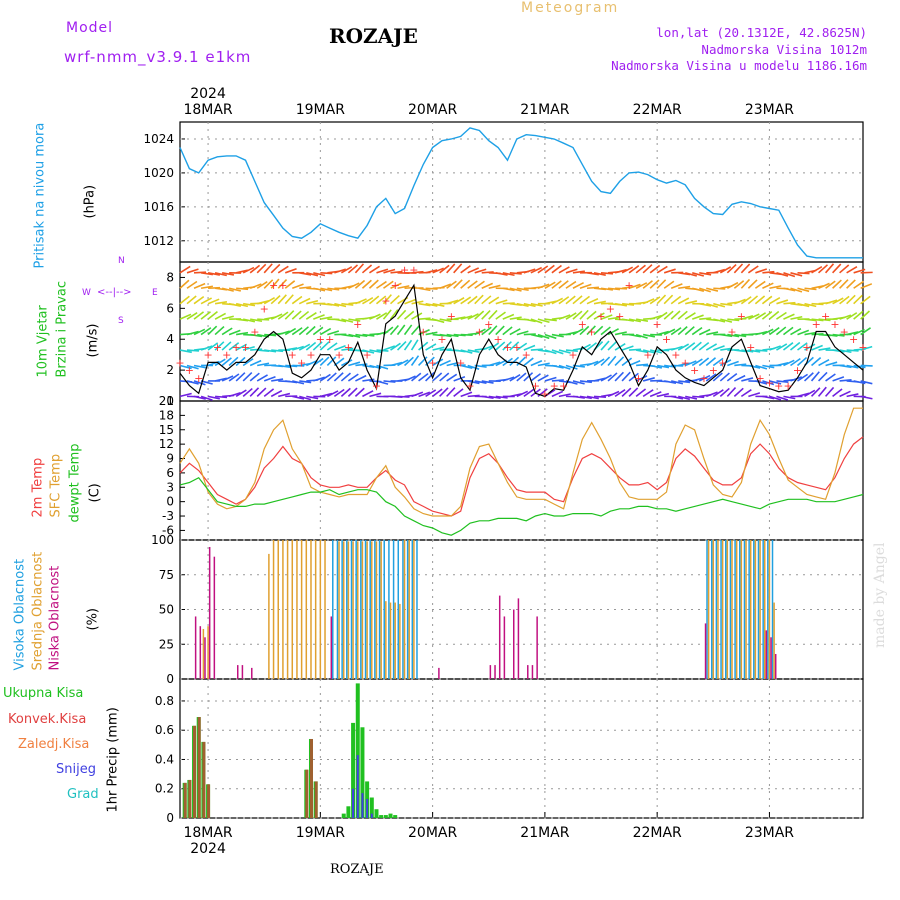 This screenshot has height=900, width=900. Describe the element at coordinates (521, 340) in the screenshot. I see `wind-speed-line` at that location.